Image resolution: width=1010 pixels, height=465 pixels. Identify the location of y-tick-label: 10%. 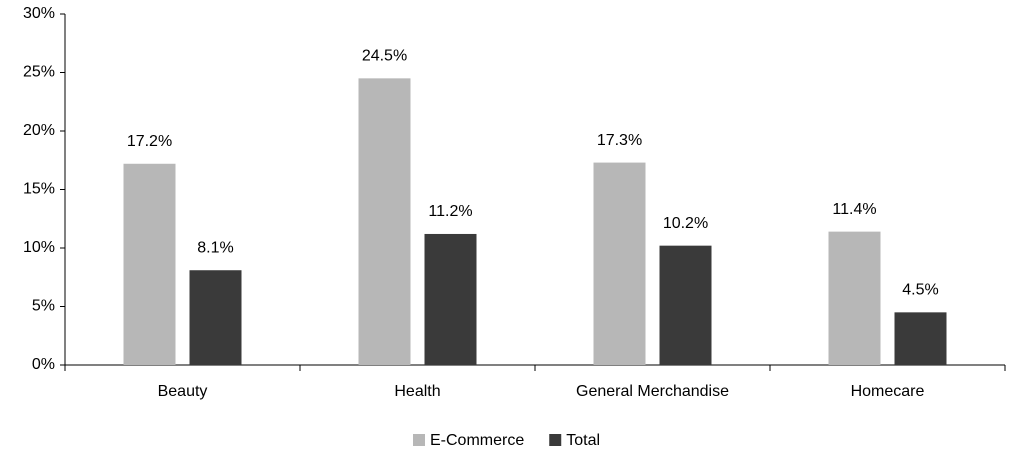
(39, 247).